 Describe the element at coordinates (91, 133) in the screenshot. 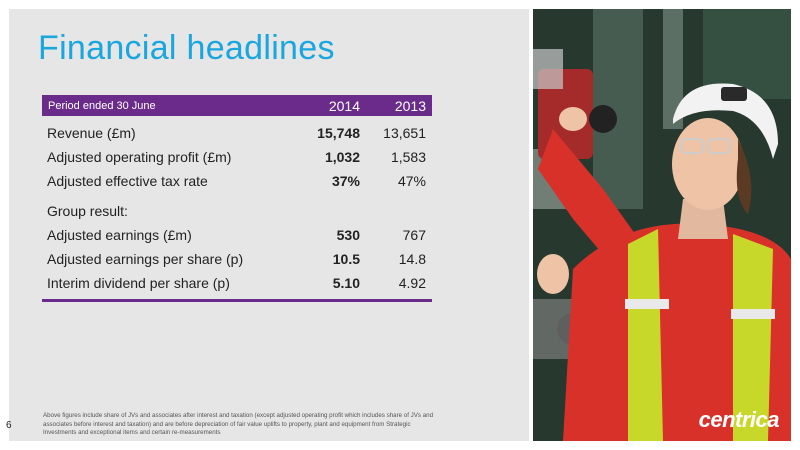

I see `row-label: Revenue (£m)` at that location.